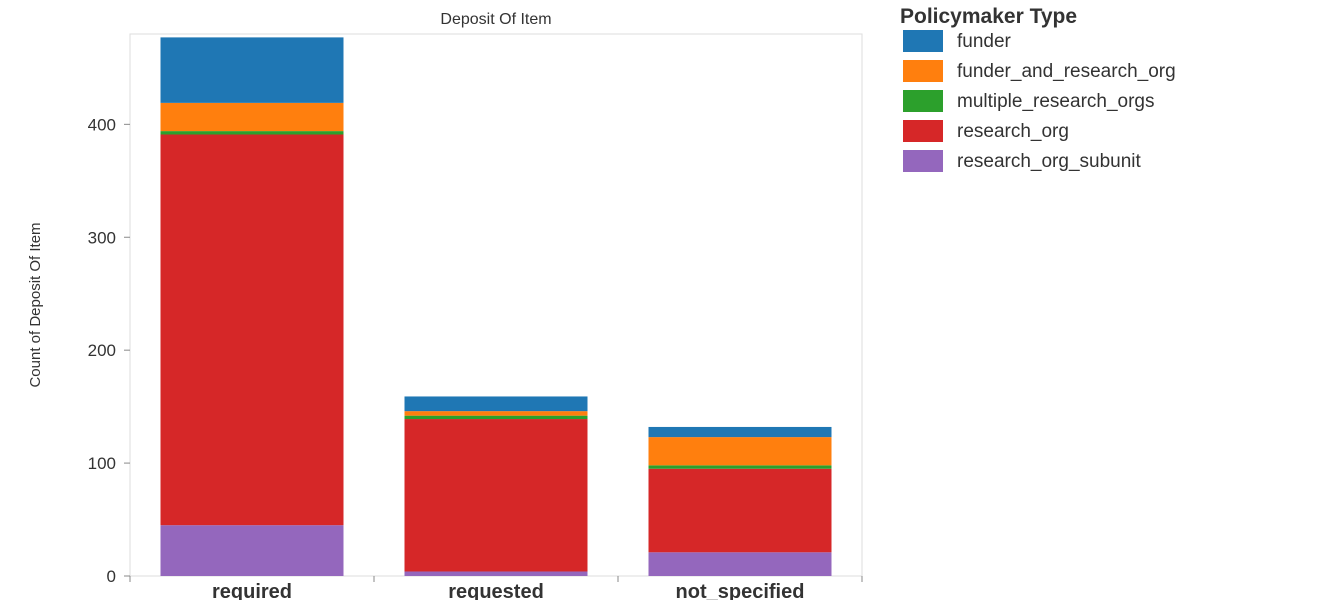  What do you see at coordinates (252, 117) in the screenshot?
I see `bar-segment-funder_and_research_org-required` at bounding box center [252, 117].